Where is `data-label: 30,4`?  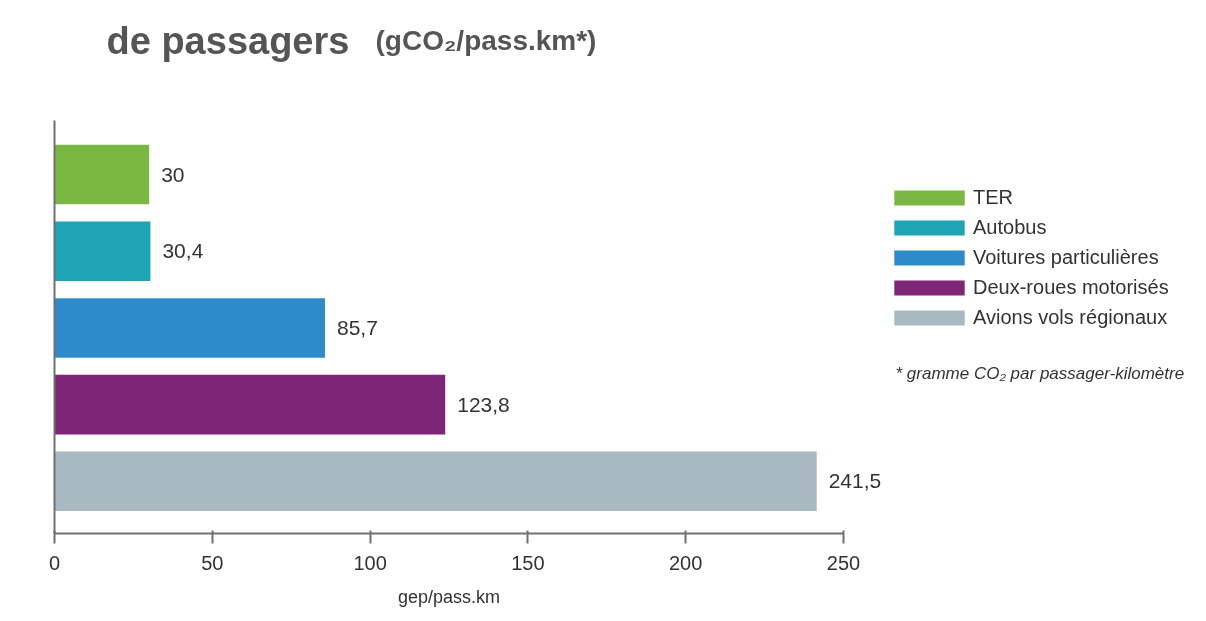
data-label: 30,4 is located at coordinates (183, 251).